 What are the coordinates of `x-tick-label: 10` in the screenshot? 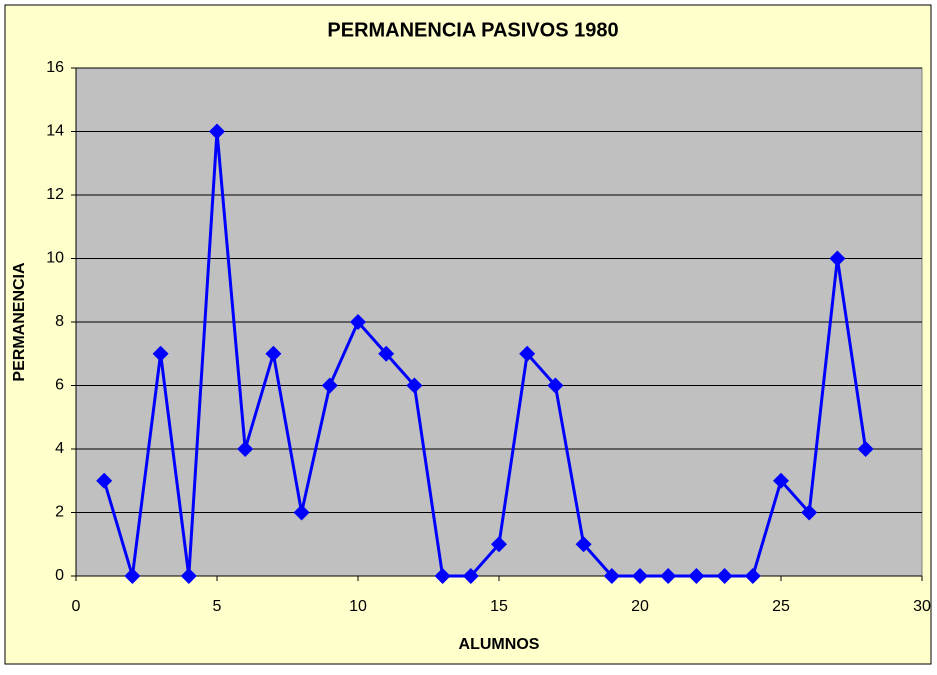 It's located at (358, 606).